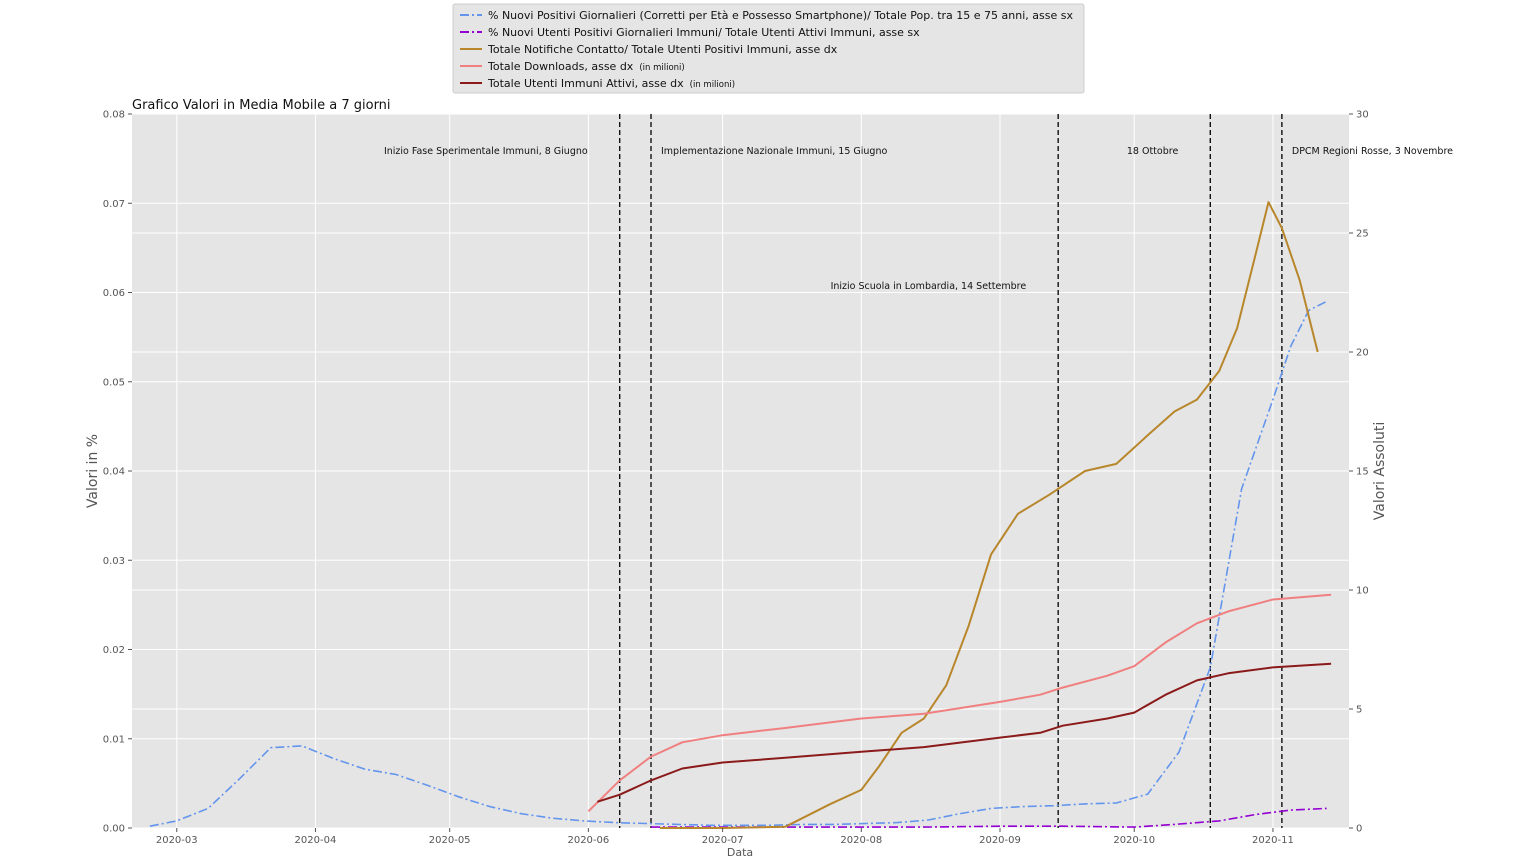 The height and width of the screenshot is (864, 1536). Describe the element at coordinates (560, 66) in the screenshot. I see `legend-entry: Totale Downloads, asse dx` at that location.